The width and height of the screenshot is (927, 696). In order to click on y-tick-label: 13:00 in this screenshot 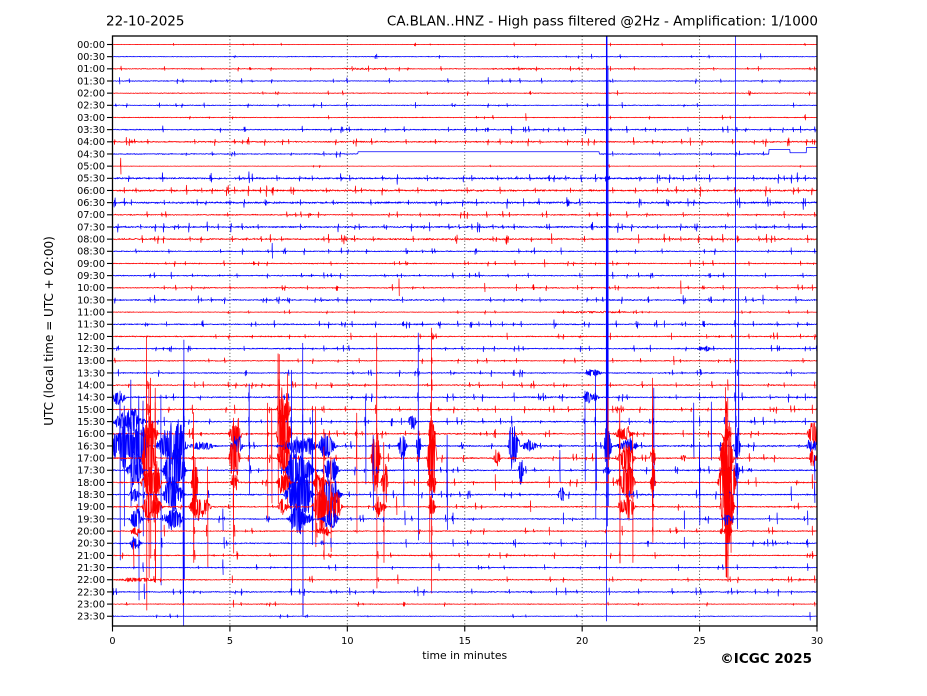, I will do `click(91, 361)`.